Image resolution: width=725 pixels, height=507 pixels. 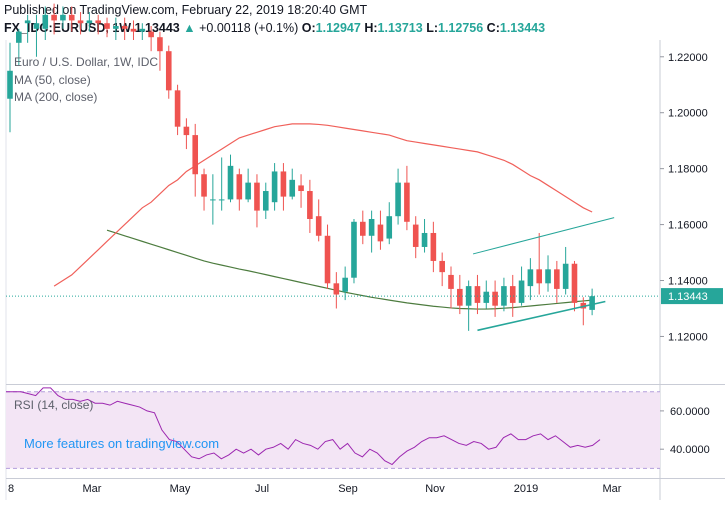 I want to click on time-tick-label: 8, so click(x=11, y=489).